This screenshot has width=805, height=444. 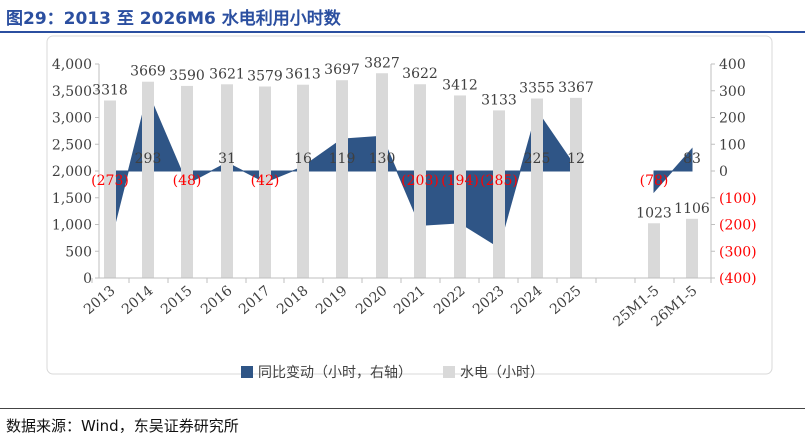 I want to click on right-tick-label: 400, so click(x=732, y=65).